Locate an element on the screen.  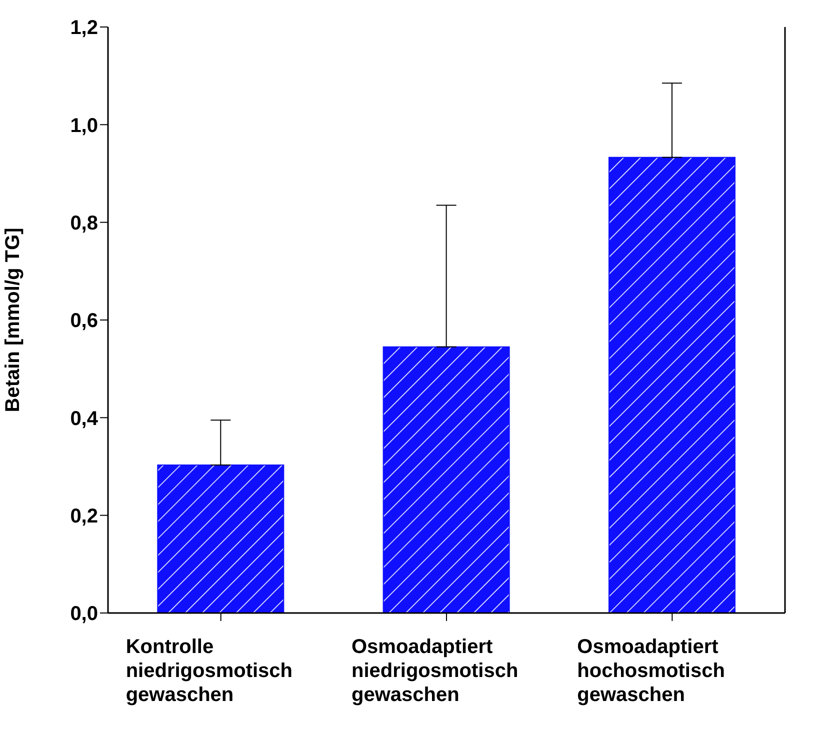
y-tick-label: 0,8 is located at coordinates (84, 223).